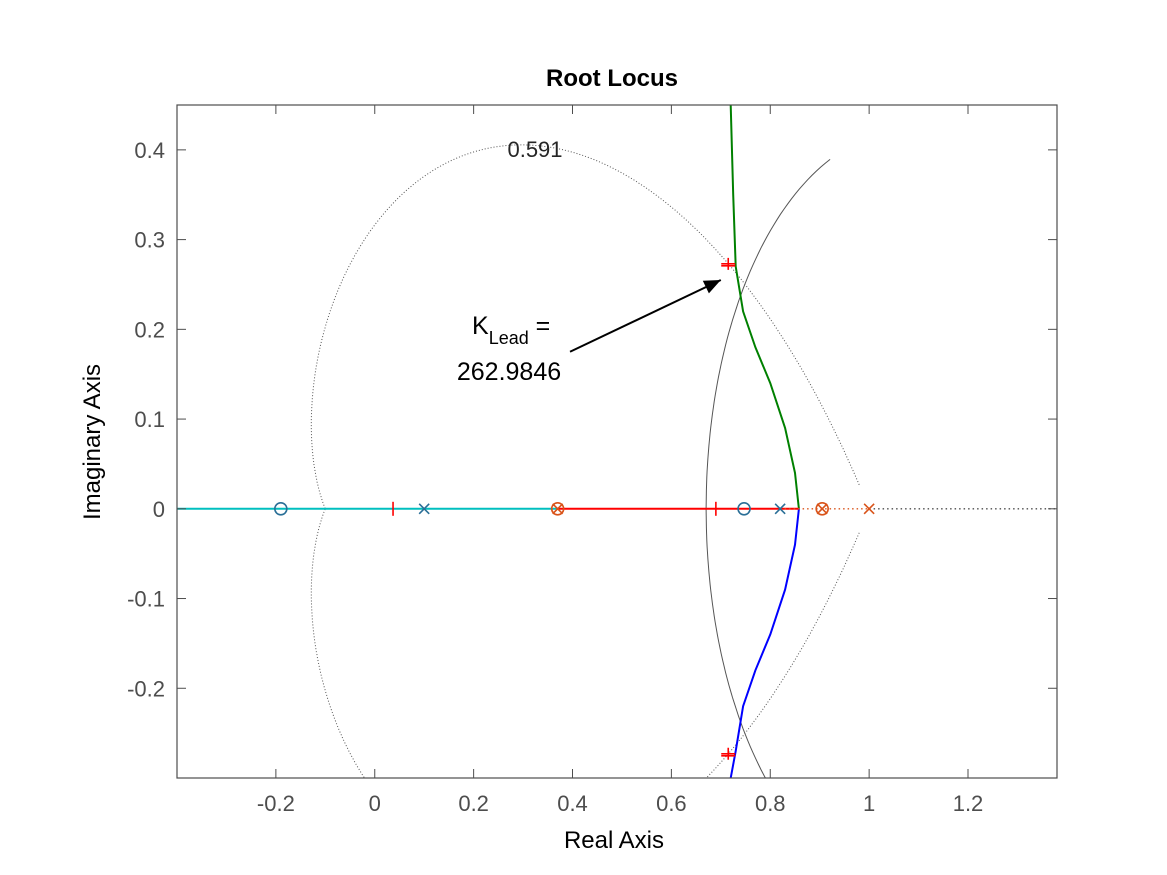 The image size is (1167, 875). Describe the element at coordinates (968, 803) in the screenshot. I see `x-tick-label: 1.2` at that location.